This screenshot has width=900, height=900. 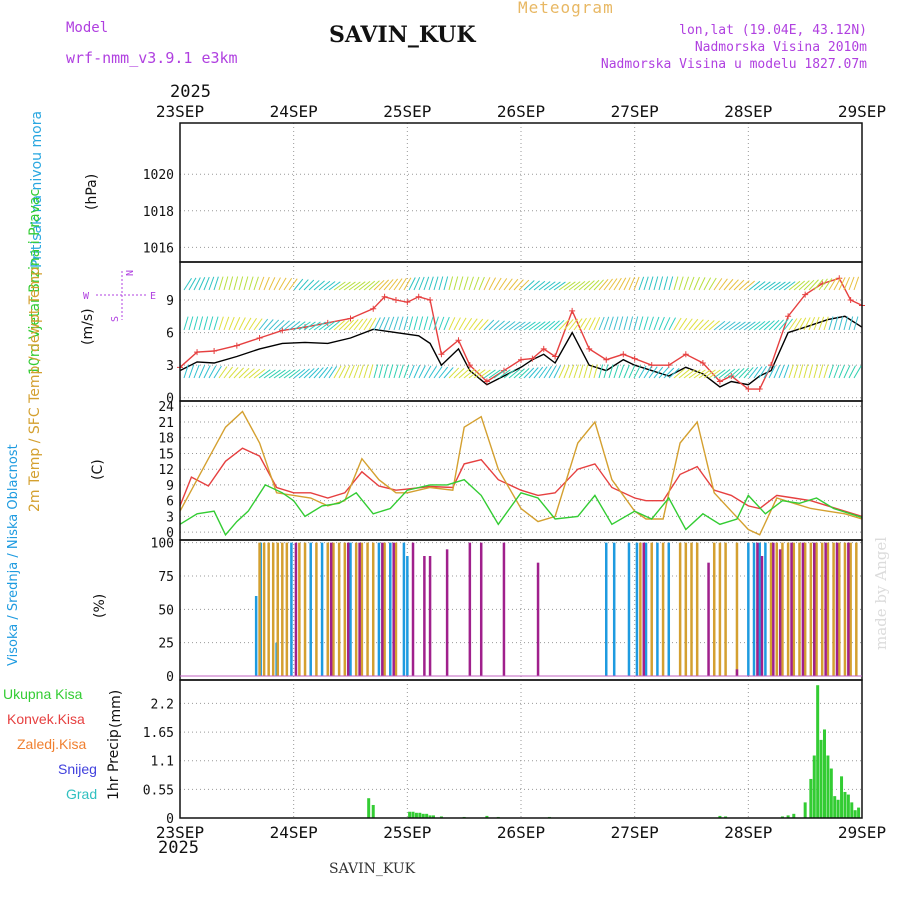 I want to click on y-tick-label: 3, so click(x=170, y=366).